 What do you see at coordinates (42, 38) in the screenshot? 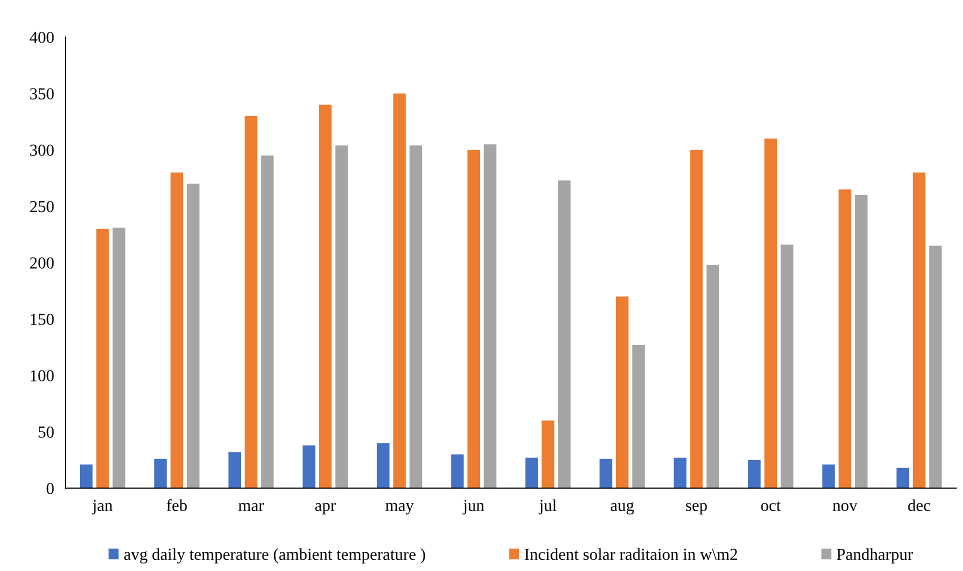
I see `y-tick-label: 400` at bounding box center [42, 38].